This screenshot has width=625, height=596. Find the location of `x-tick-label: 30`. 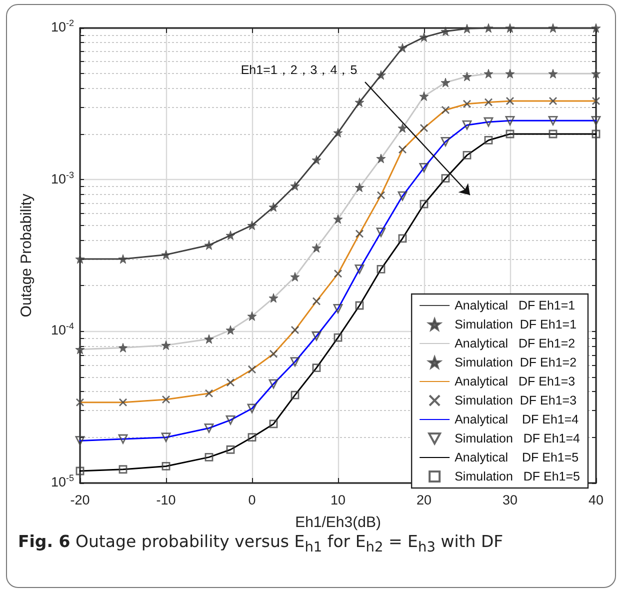

x-tick-label: 30 is located at coordinates (510, 500).